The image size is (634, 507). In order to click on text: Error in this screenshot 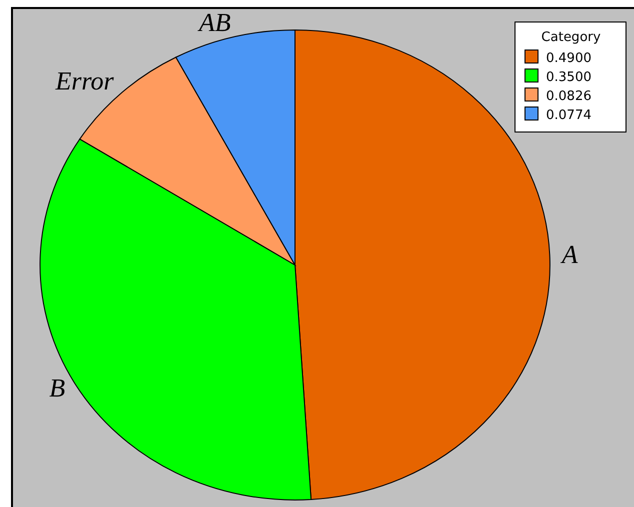, I will do `click(84, 81)`.